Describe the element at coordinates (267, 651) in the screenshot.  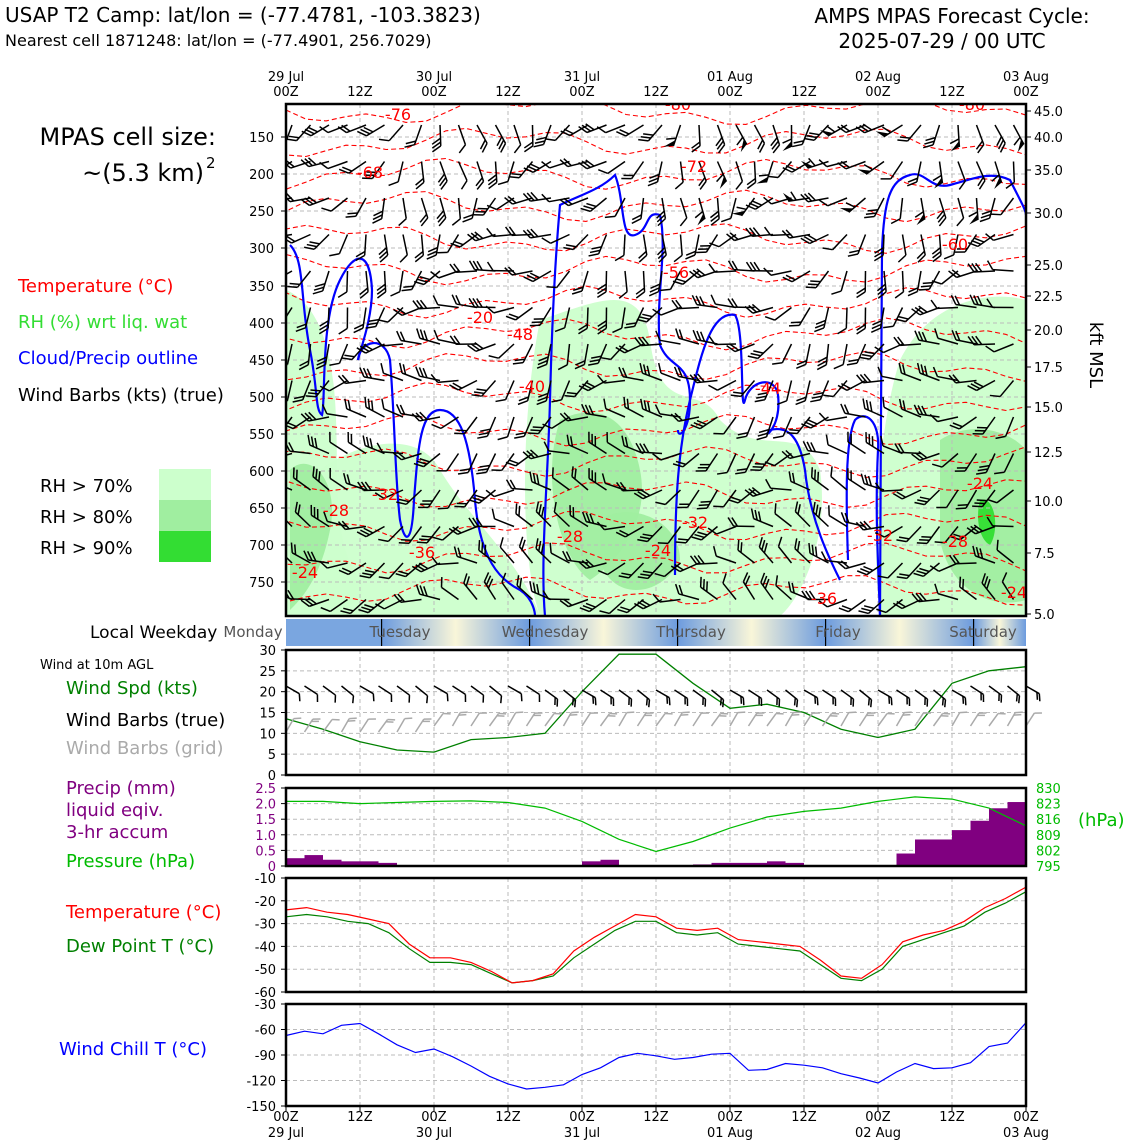
I see `wind-speed-tick-label: 30` at that location.